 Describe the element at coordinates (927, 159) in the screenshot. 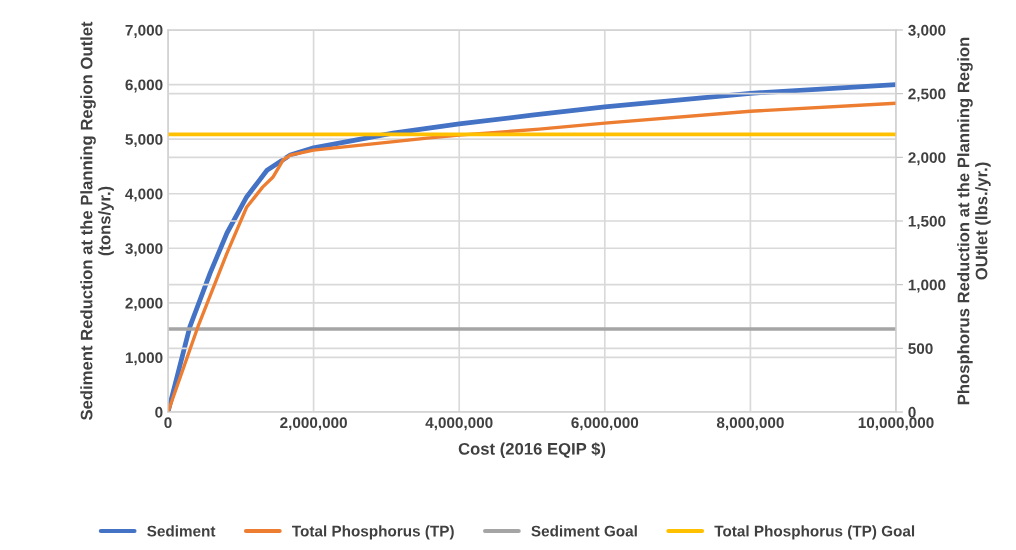

I see `y2-tick-label: 2,000` at that location.